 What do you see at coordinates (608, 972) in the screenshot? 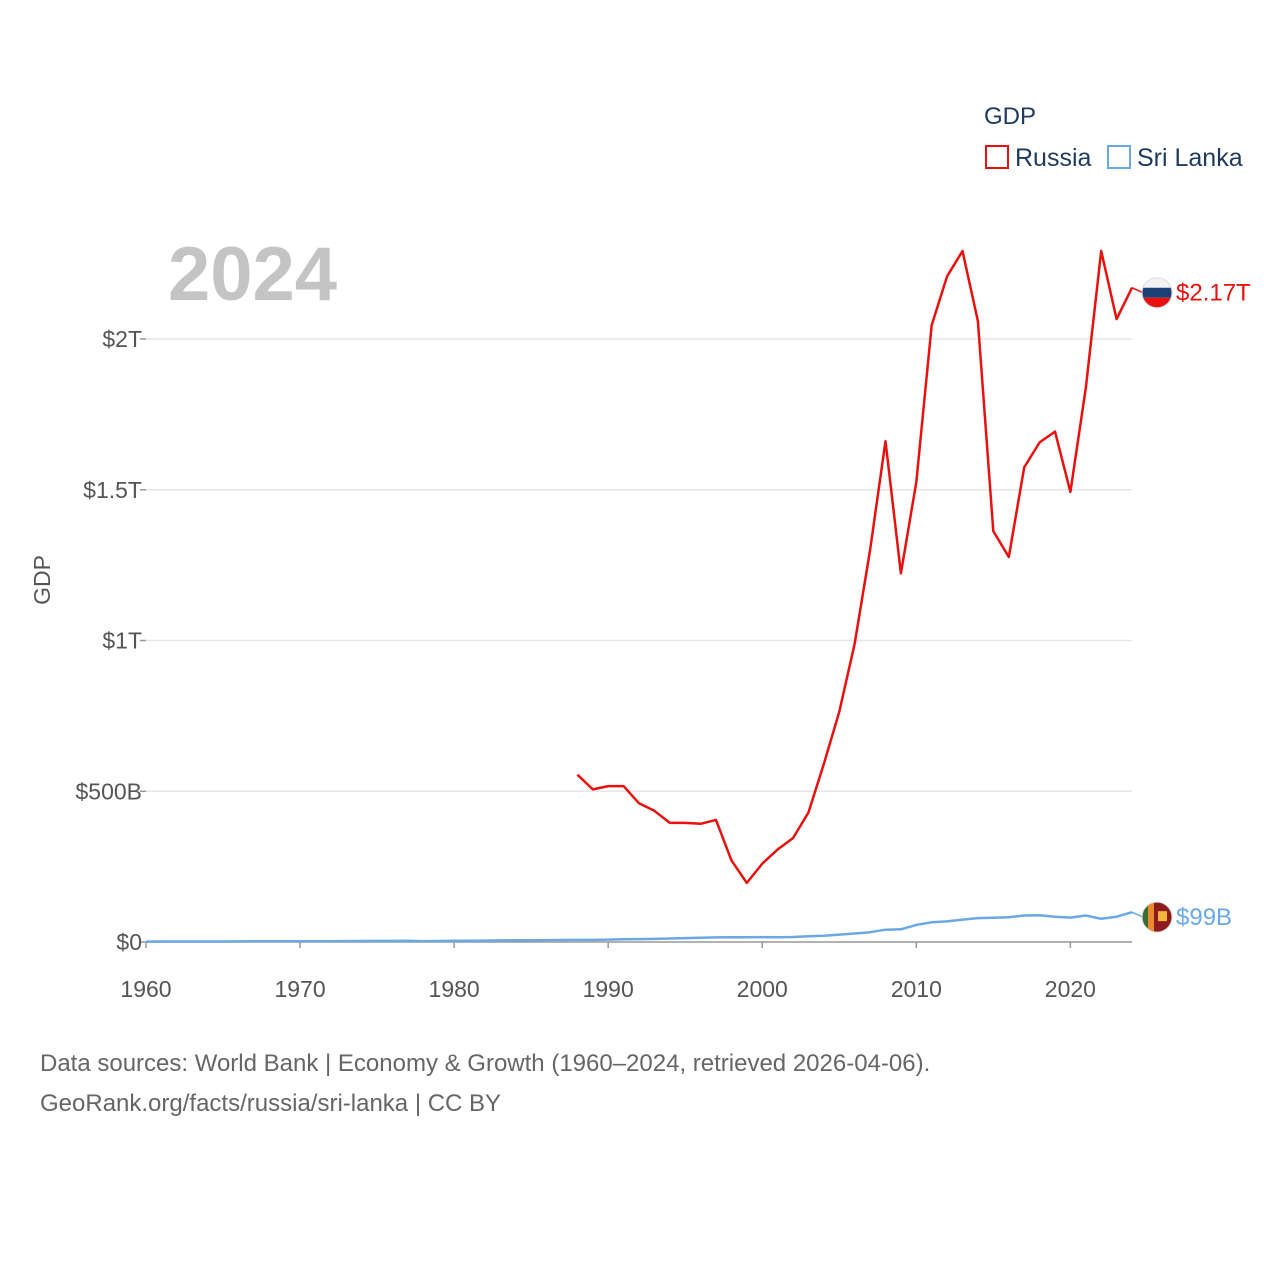
I see `x-axis-ticks: 1960 1970 1980 1990 2000 2010 2020` at bounding box center [608, 972].